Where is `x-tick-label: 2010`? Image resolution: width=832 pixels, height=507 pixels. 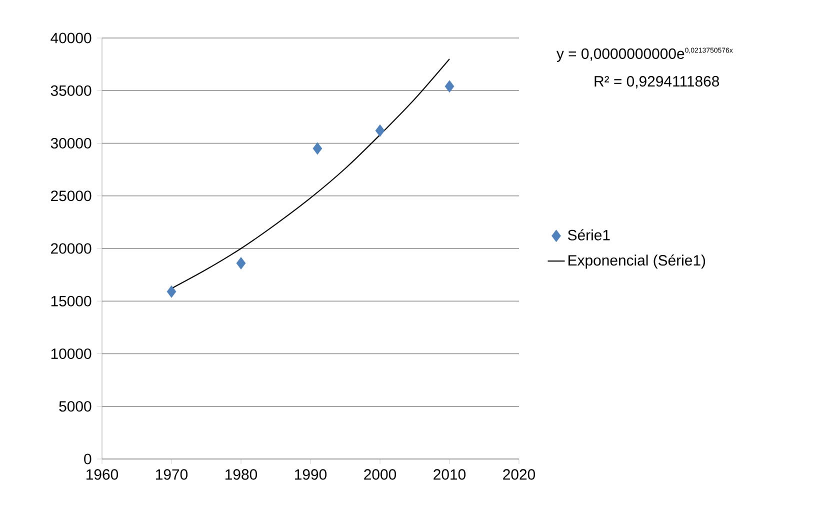 x-tick-label: 2010 is located at coordinates (450, 474).